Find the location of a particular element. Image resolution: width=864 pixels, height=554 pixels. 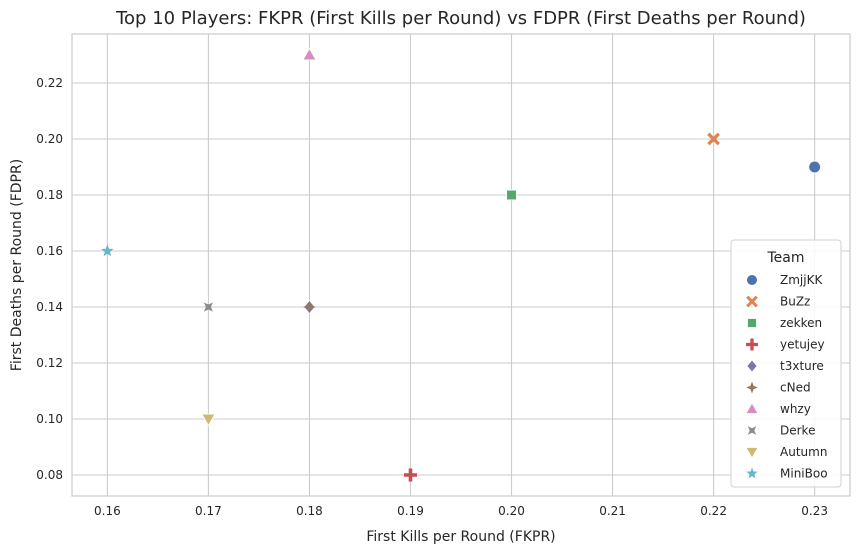

y-tick-label: 0.16 is located at coordinates (49, 251).